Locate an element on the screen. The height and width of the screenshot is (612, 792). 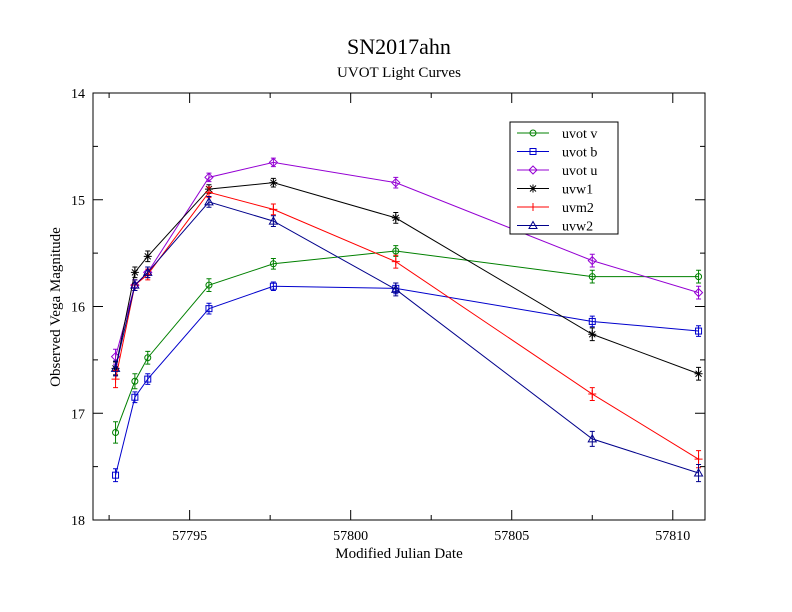
legend-box is located at coordinates (564, 178).